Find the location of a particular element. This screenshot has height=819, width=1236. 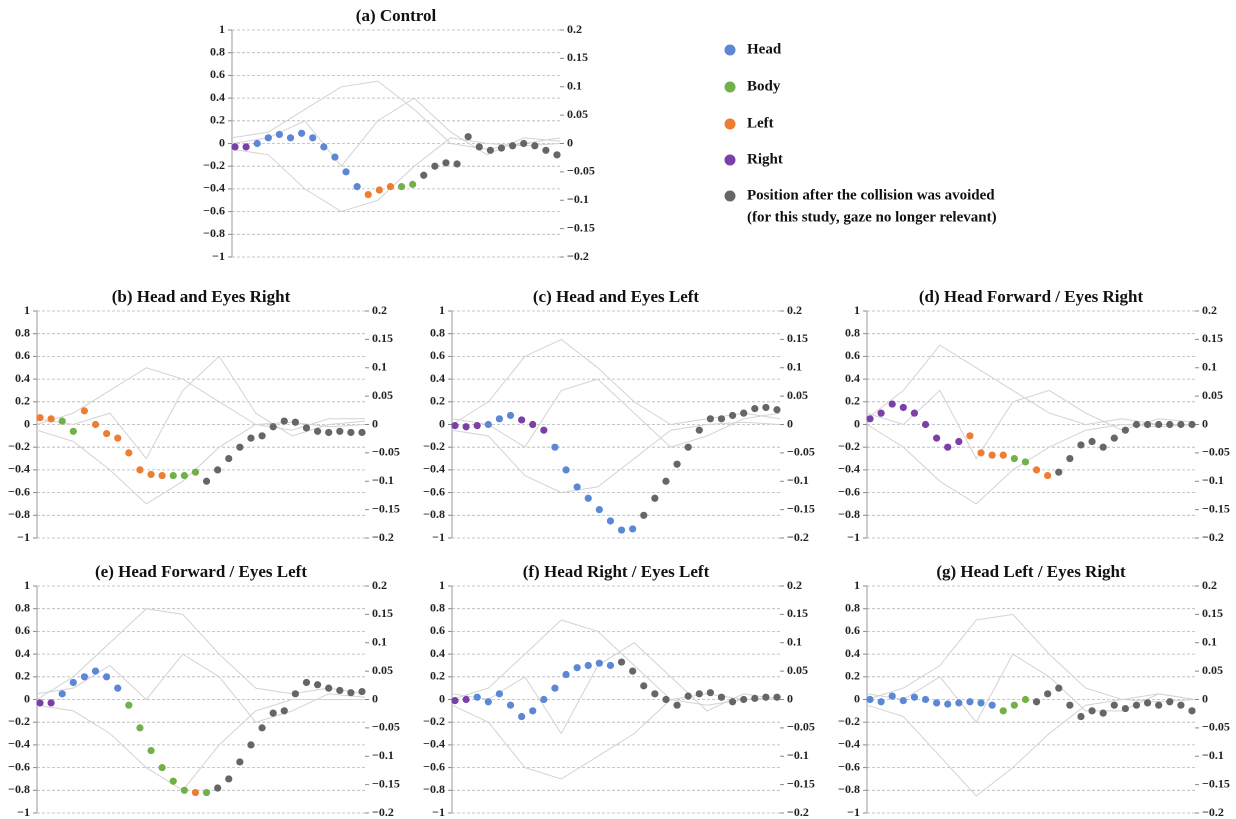

y2-tick-label: −0.05 is located at coordinates (581, 171).